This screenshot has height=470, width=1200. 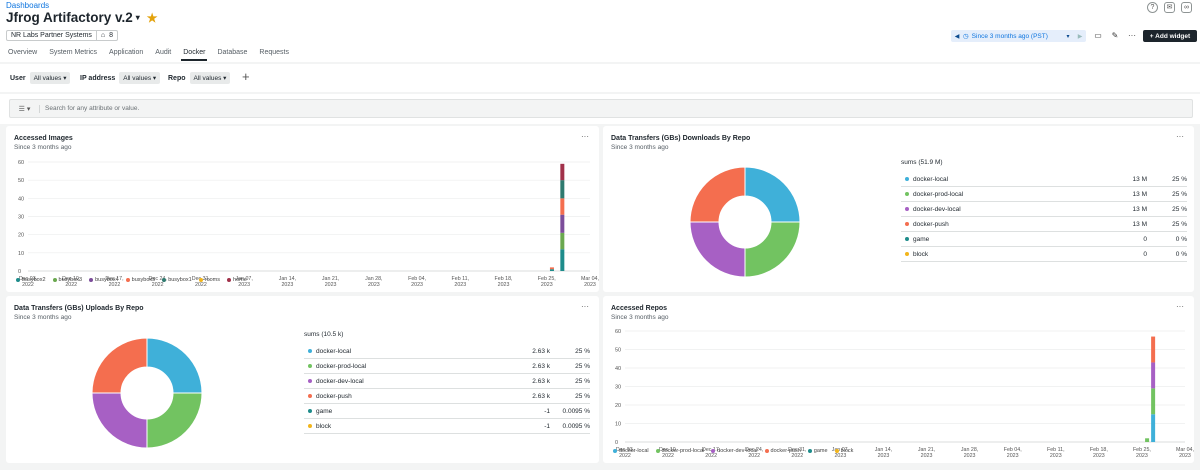 What do you see at coordinates (69, 17) in the screenshot?
I see `page-title-text: Jfrog Artifactory v.2` at bounding box center [69, 17].